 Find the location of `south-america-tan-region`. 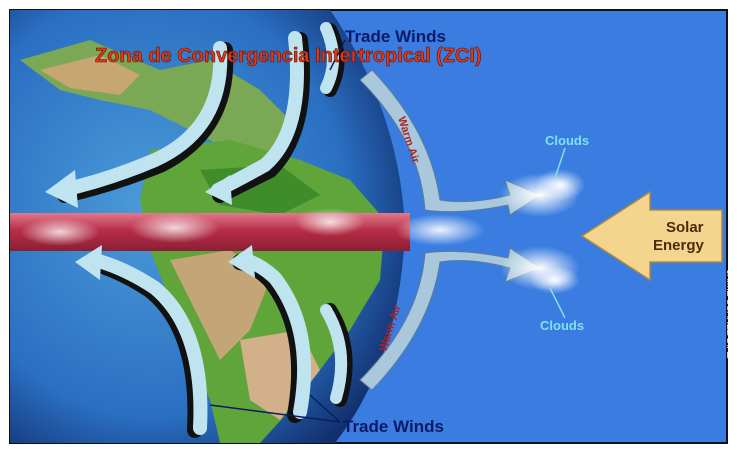

south-america-tan-region is located at coordinates (220, 305).